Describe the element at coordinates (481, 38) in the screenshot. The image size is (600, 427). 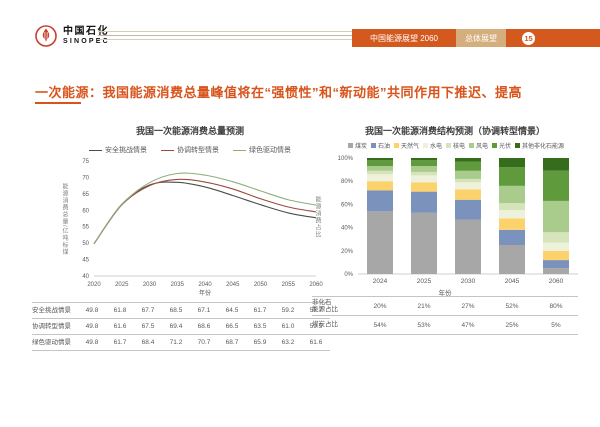
I see `banner-tag: 总体展望` at that location.